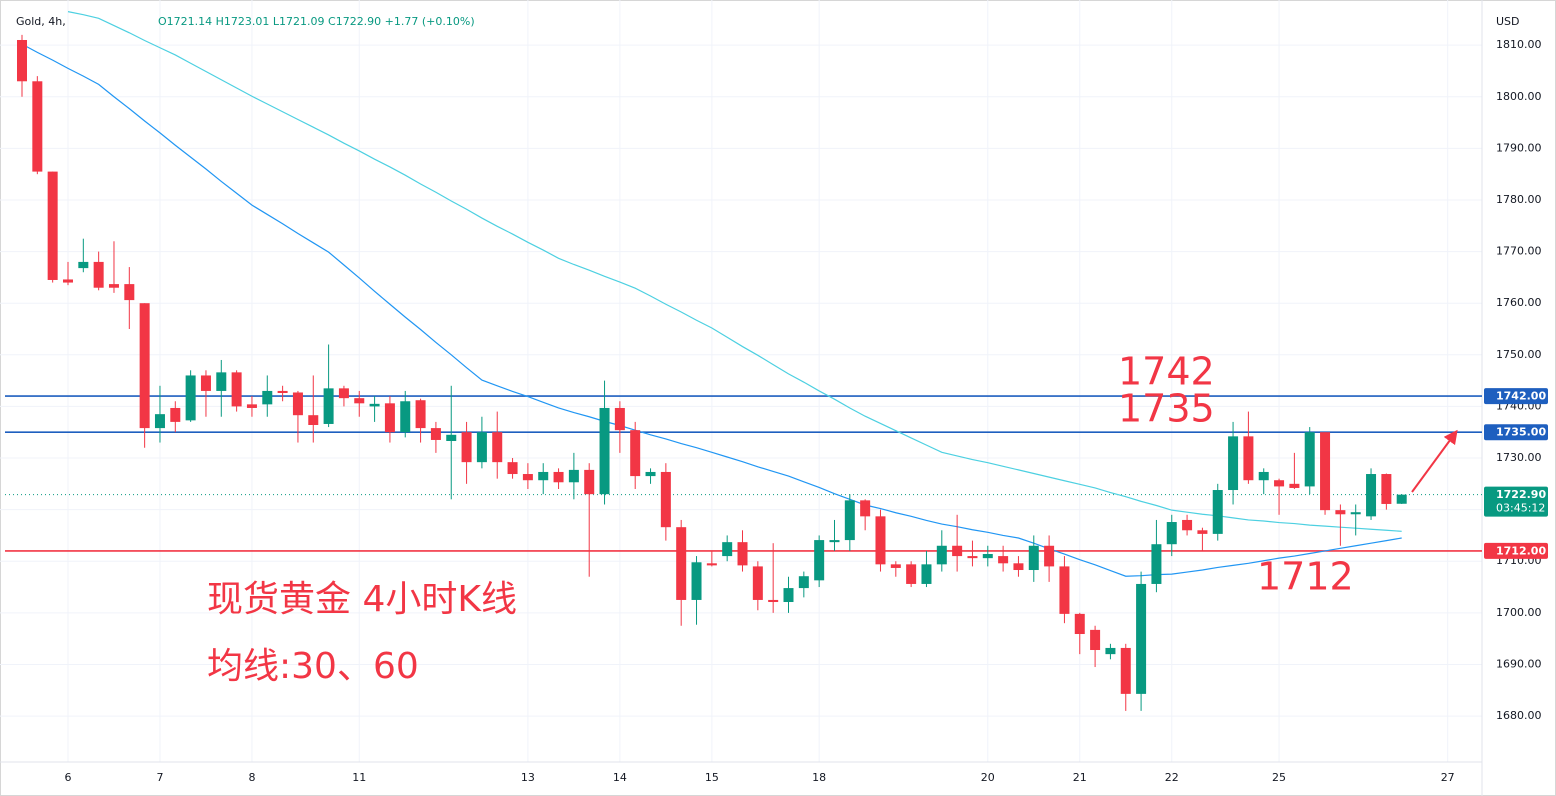  Describe the element at coordinates (359, 777) in the screenshot. I see `x-tick-label: 11` at that location.